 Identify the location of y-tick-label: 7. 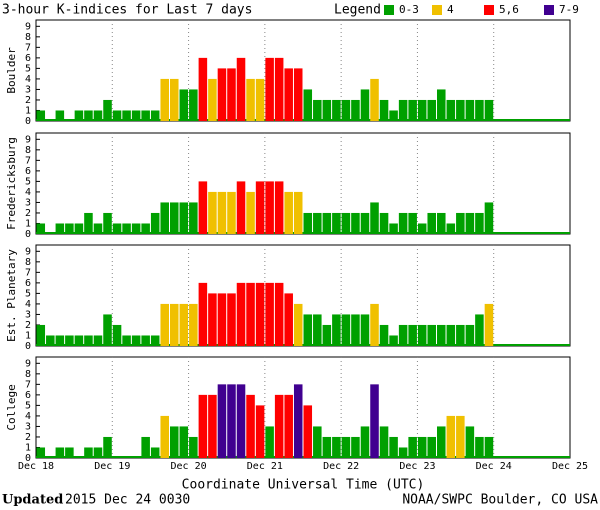
(28, 160).